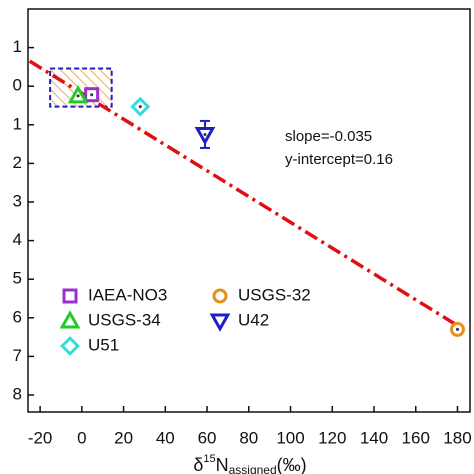 This screenshot has height=474, width=474. I want to click on x-tick-label: 0, so click(81, 437).